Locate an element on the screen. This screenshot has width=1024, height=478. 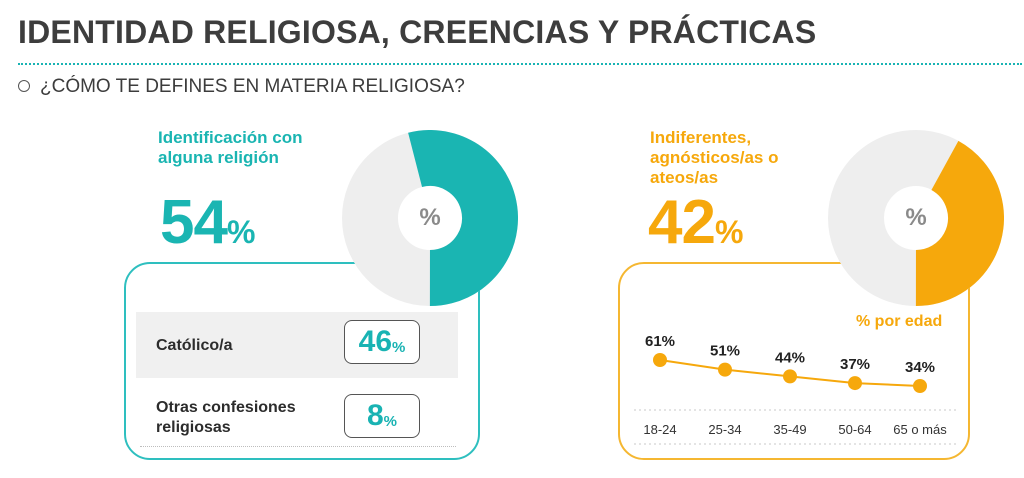
age-chart-title: % por edad is located at coordinates (899, 321).